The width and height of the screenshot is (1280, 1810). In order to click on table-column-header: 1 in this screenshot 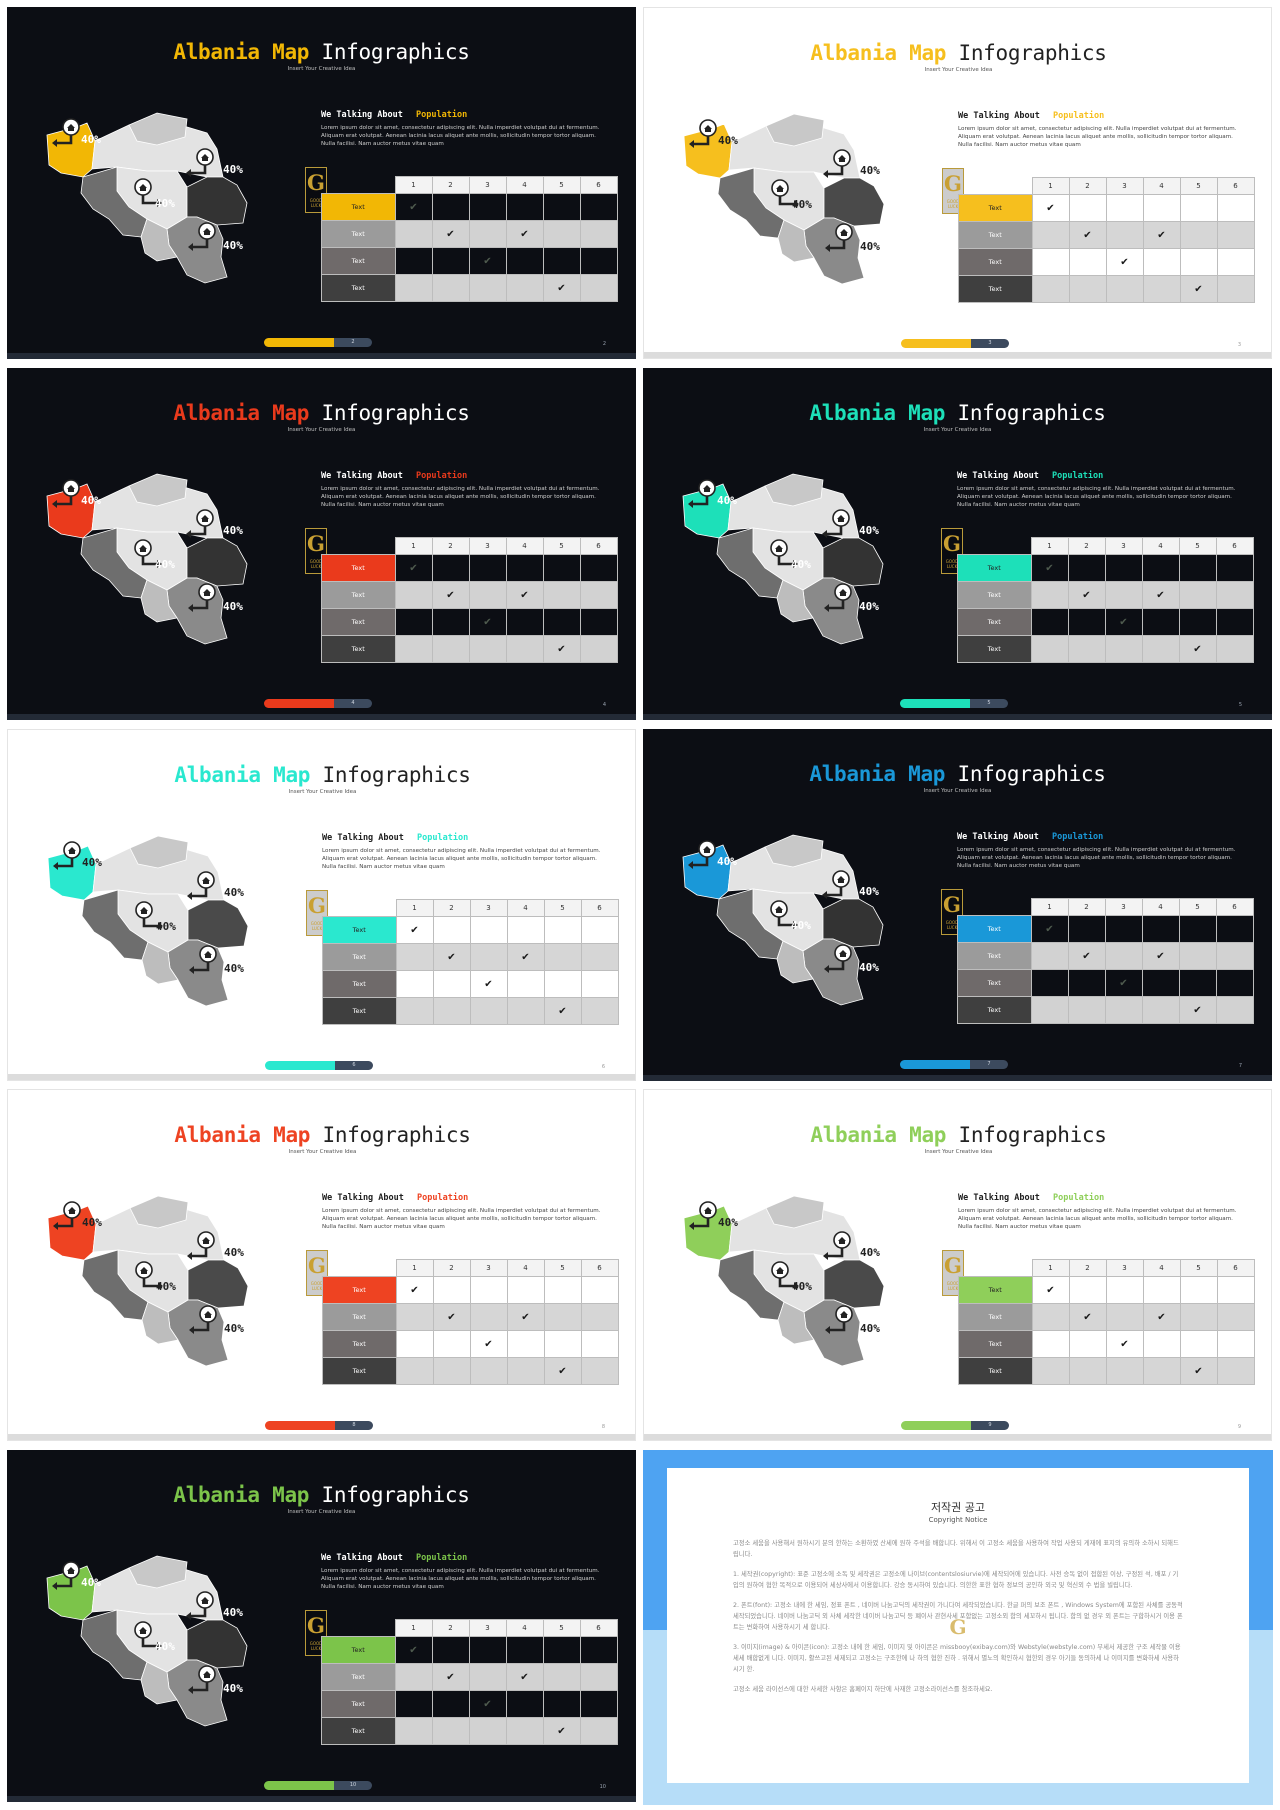, I will do `click(413, 546)`.